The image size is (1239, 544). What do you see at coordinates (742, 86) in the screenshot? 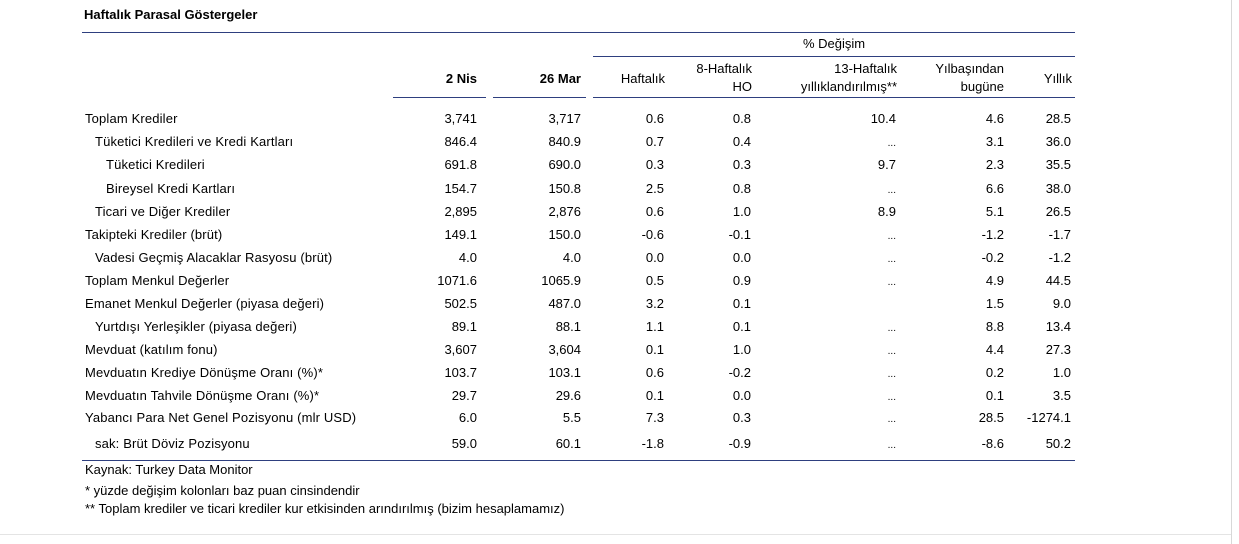
I see `header-8-week-line2: HO` at bounding box center [742, 86].